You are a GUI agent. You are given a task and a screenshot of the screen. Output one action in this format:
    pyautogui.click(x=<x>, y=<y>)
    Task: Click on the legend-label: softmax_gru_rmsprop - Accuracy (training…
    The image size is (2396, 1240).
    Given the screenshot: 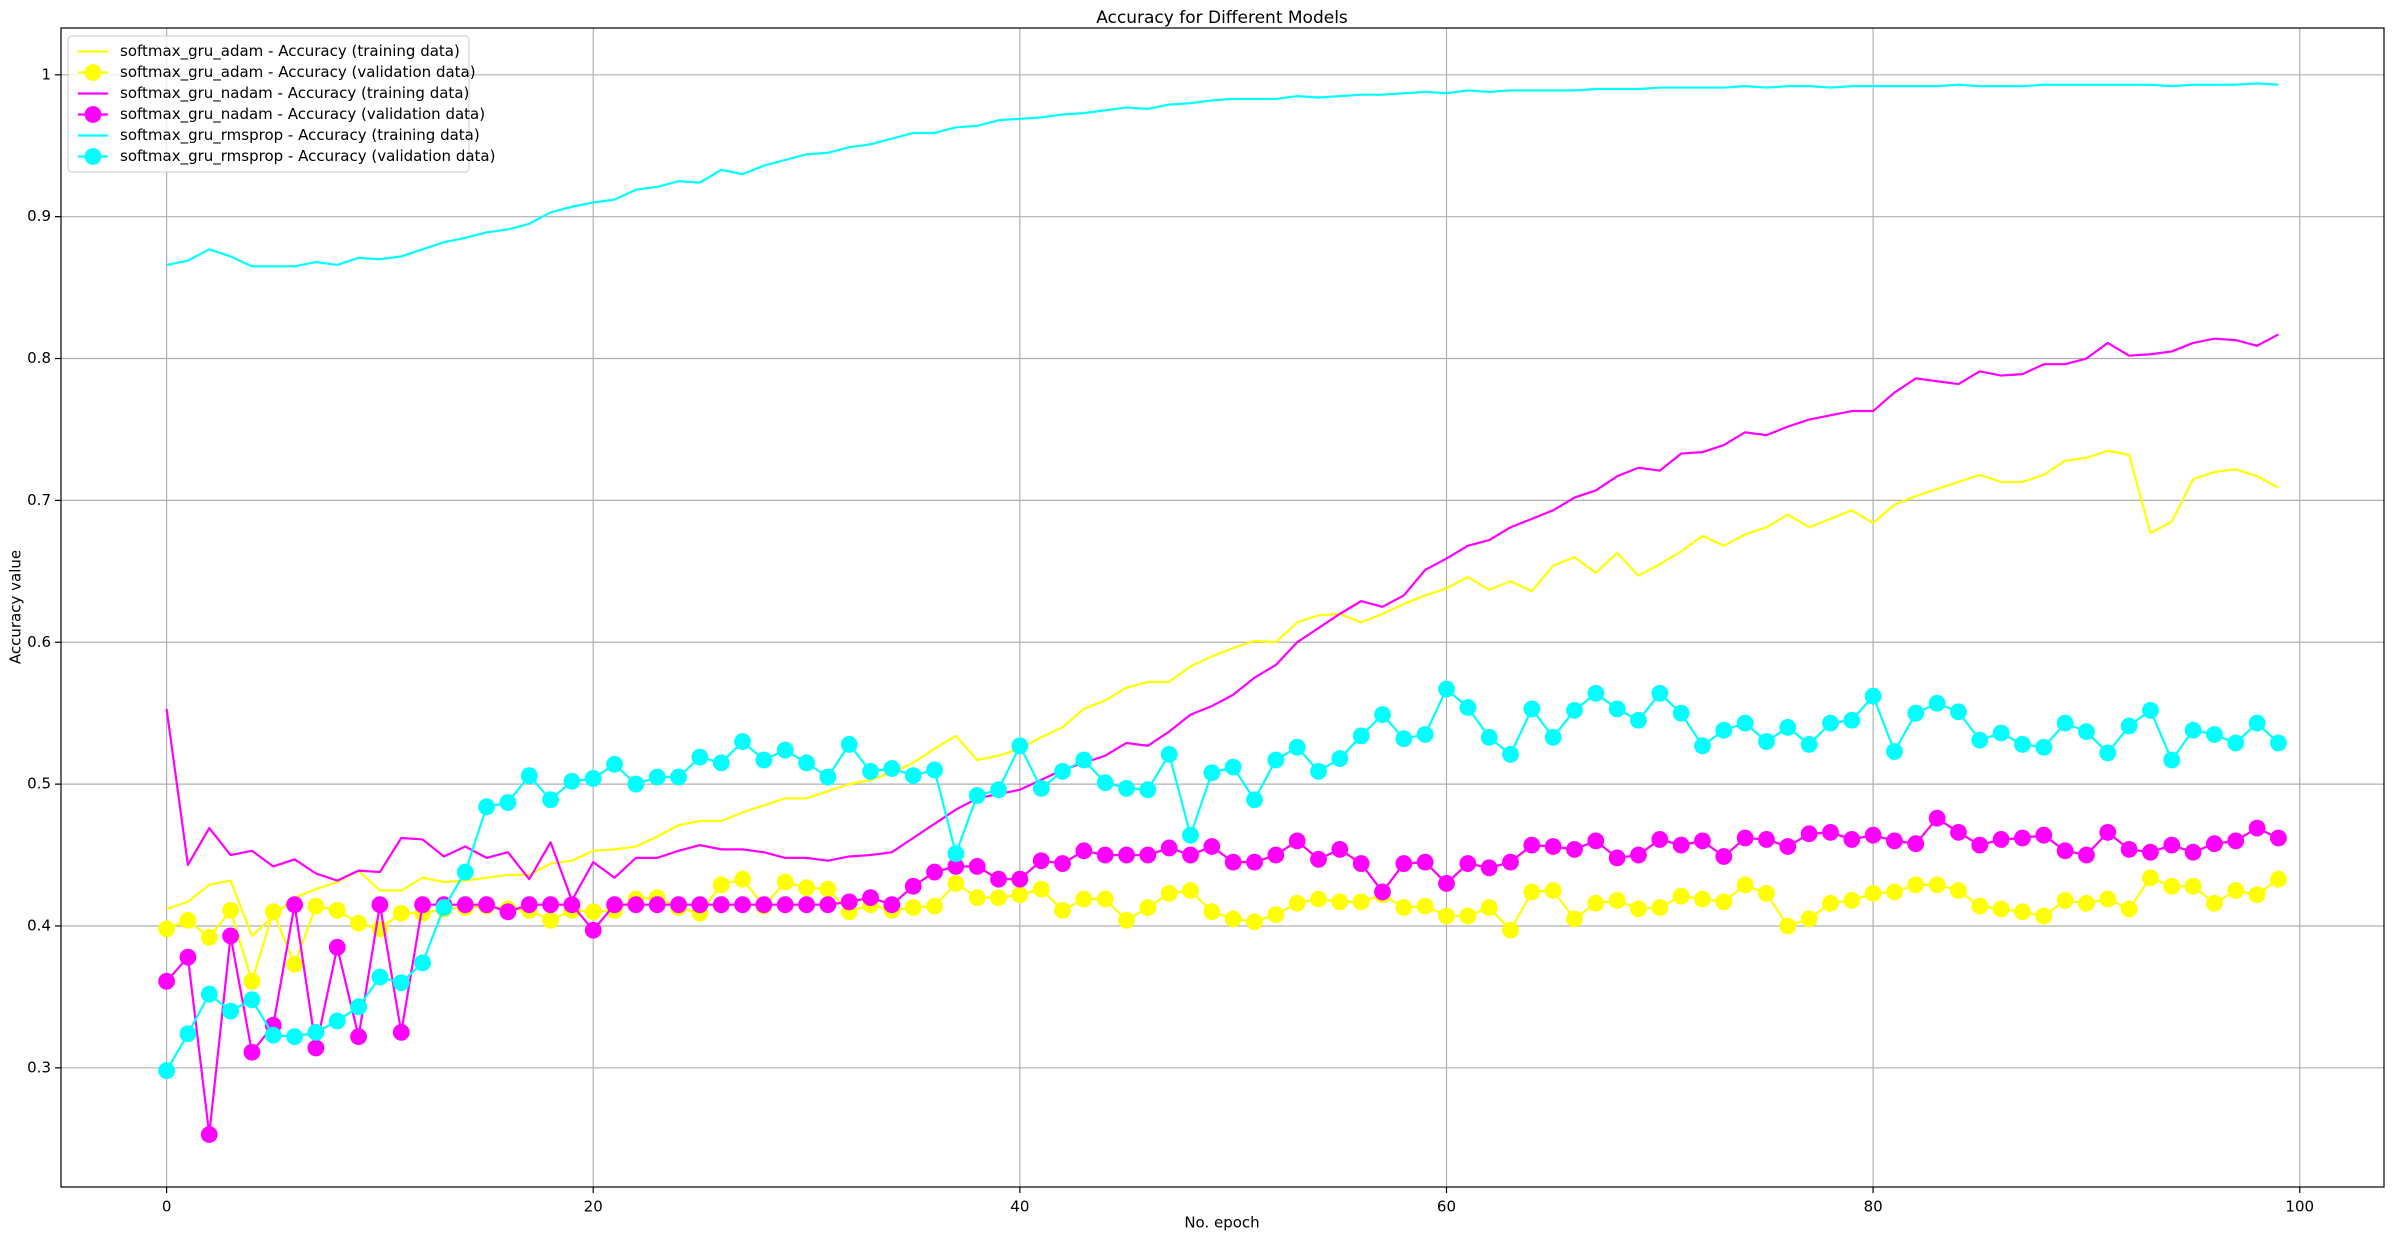 What is the action you would take?
    pyautogui.click(x=300, y=135)
    